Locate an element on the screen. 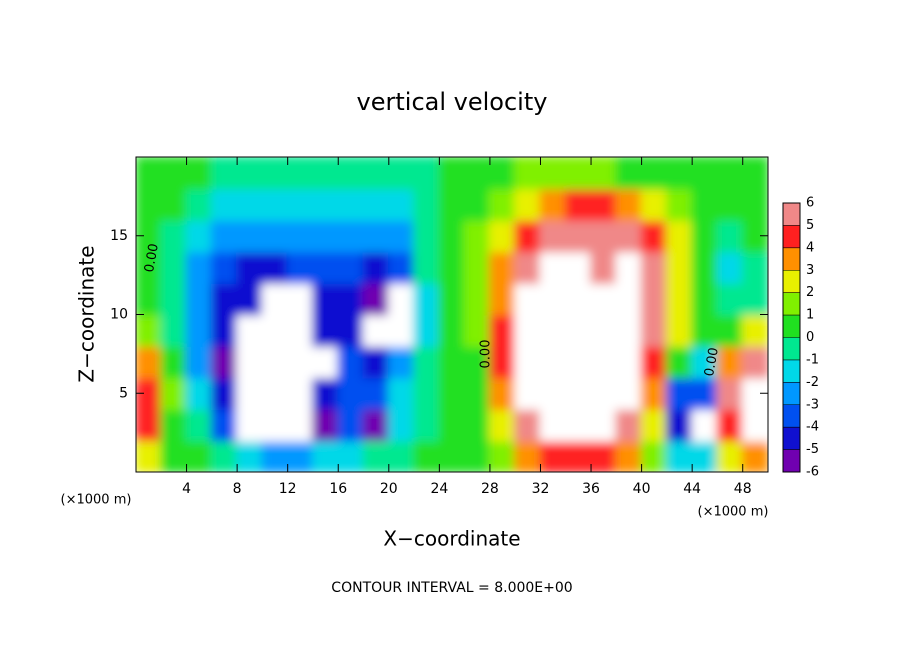 The height and width of the screenshot is (654, 904). x-tick-label: 32 is located at coordinates (541, 489).